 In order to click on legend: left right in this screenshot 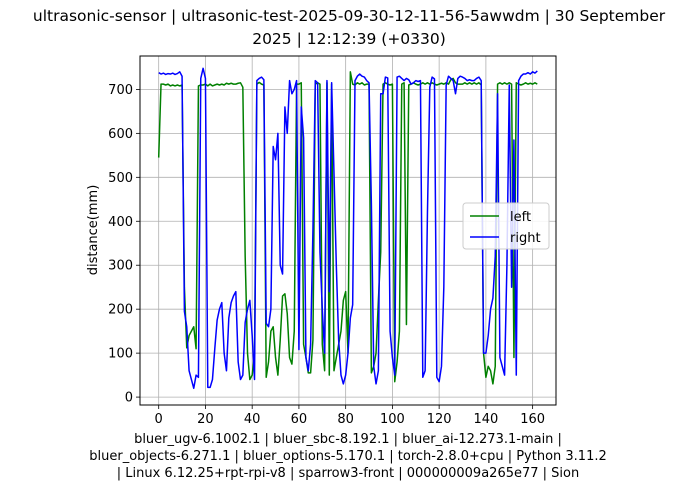, I will do `click(506, 226)`.